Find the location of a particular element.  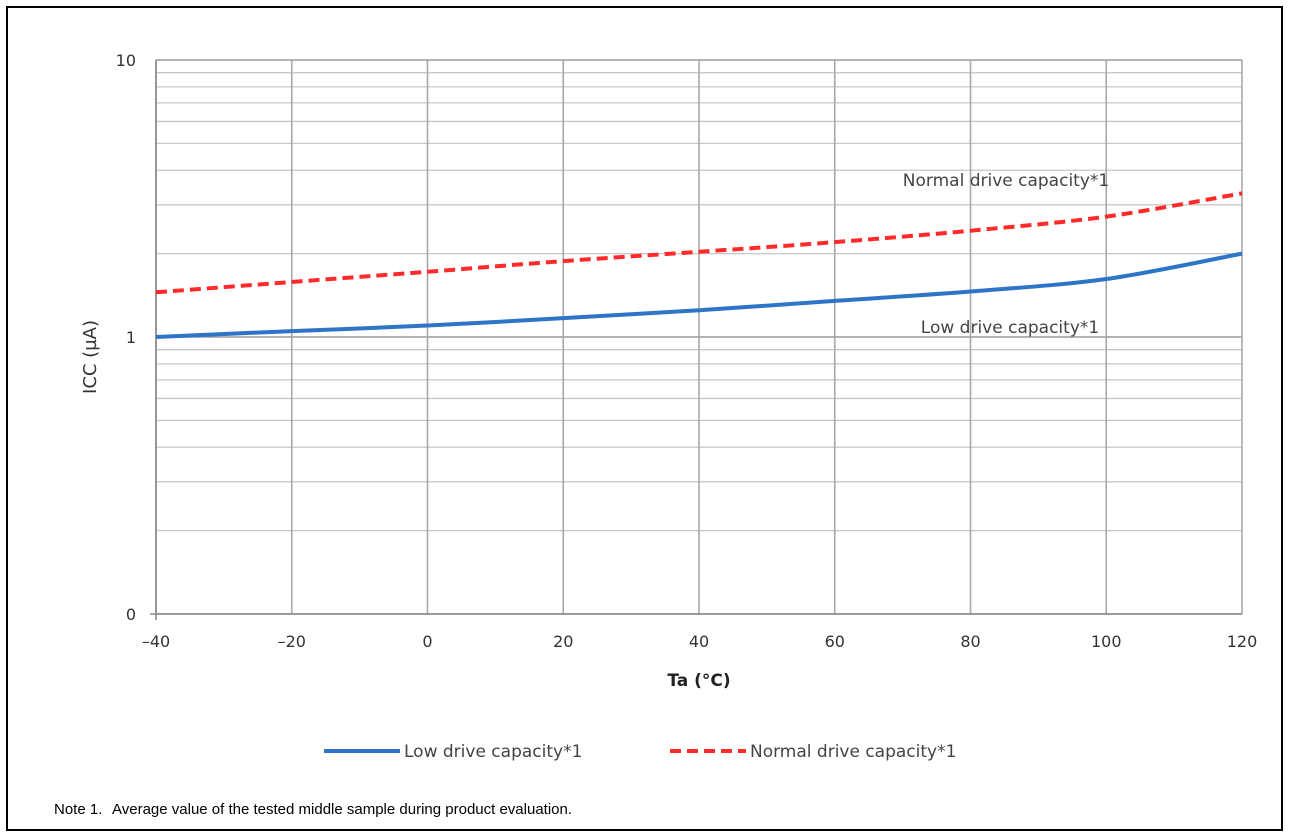

x-tick-label: 40 is located at coordinates (699, 641).